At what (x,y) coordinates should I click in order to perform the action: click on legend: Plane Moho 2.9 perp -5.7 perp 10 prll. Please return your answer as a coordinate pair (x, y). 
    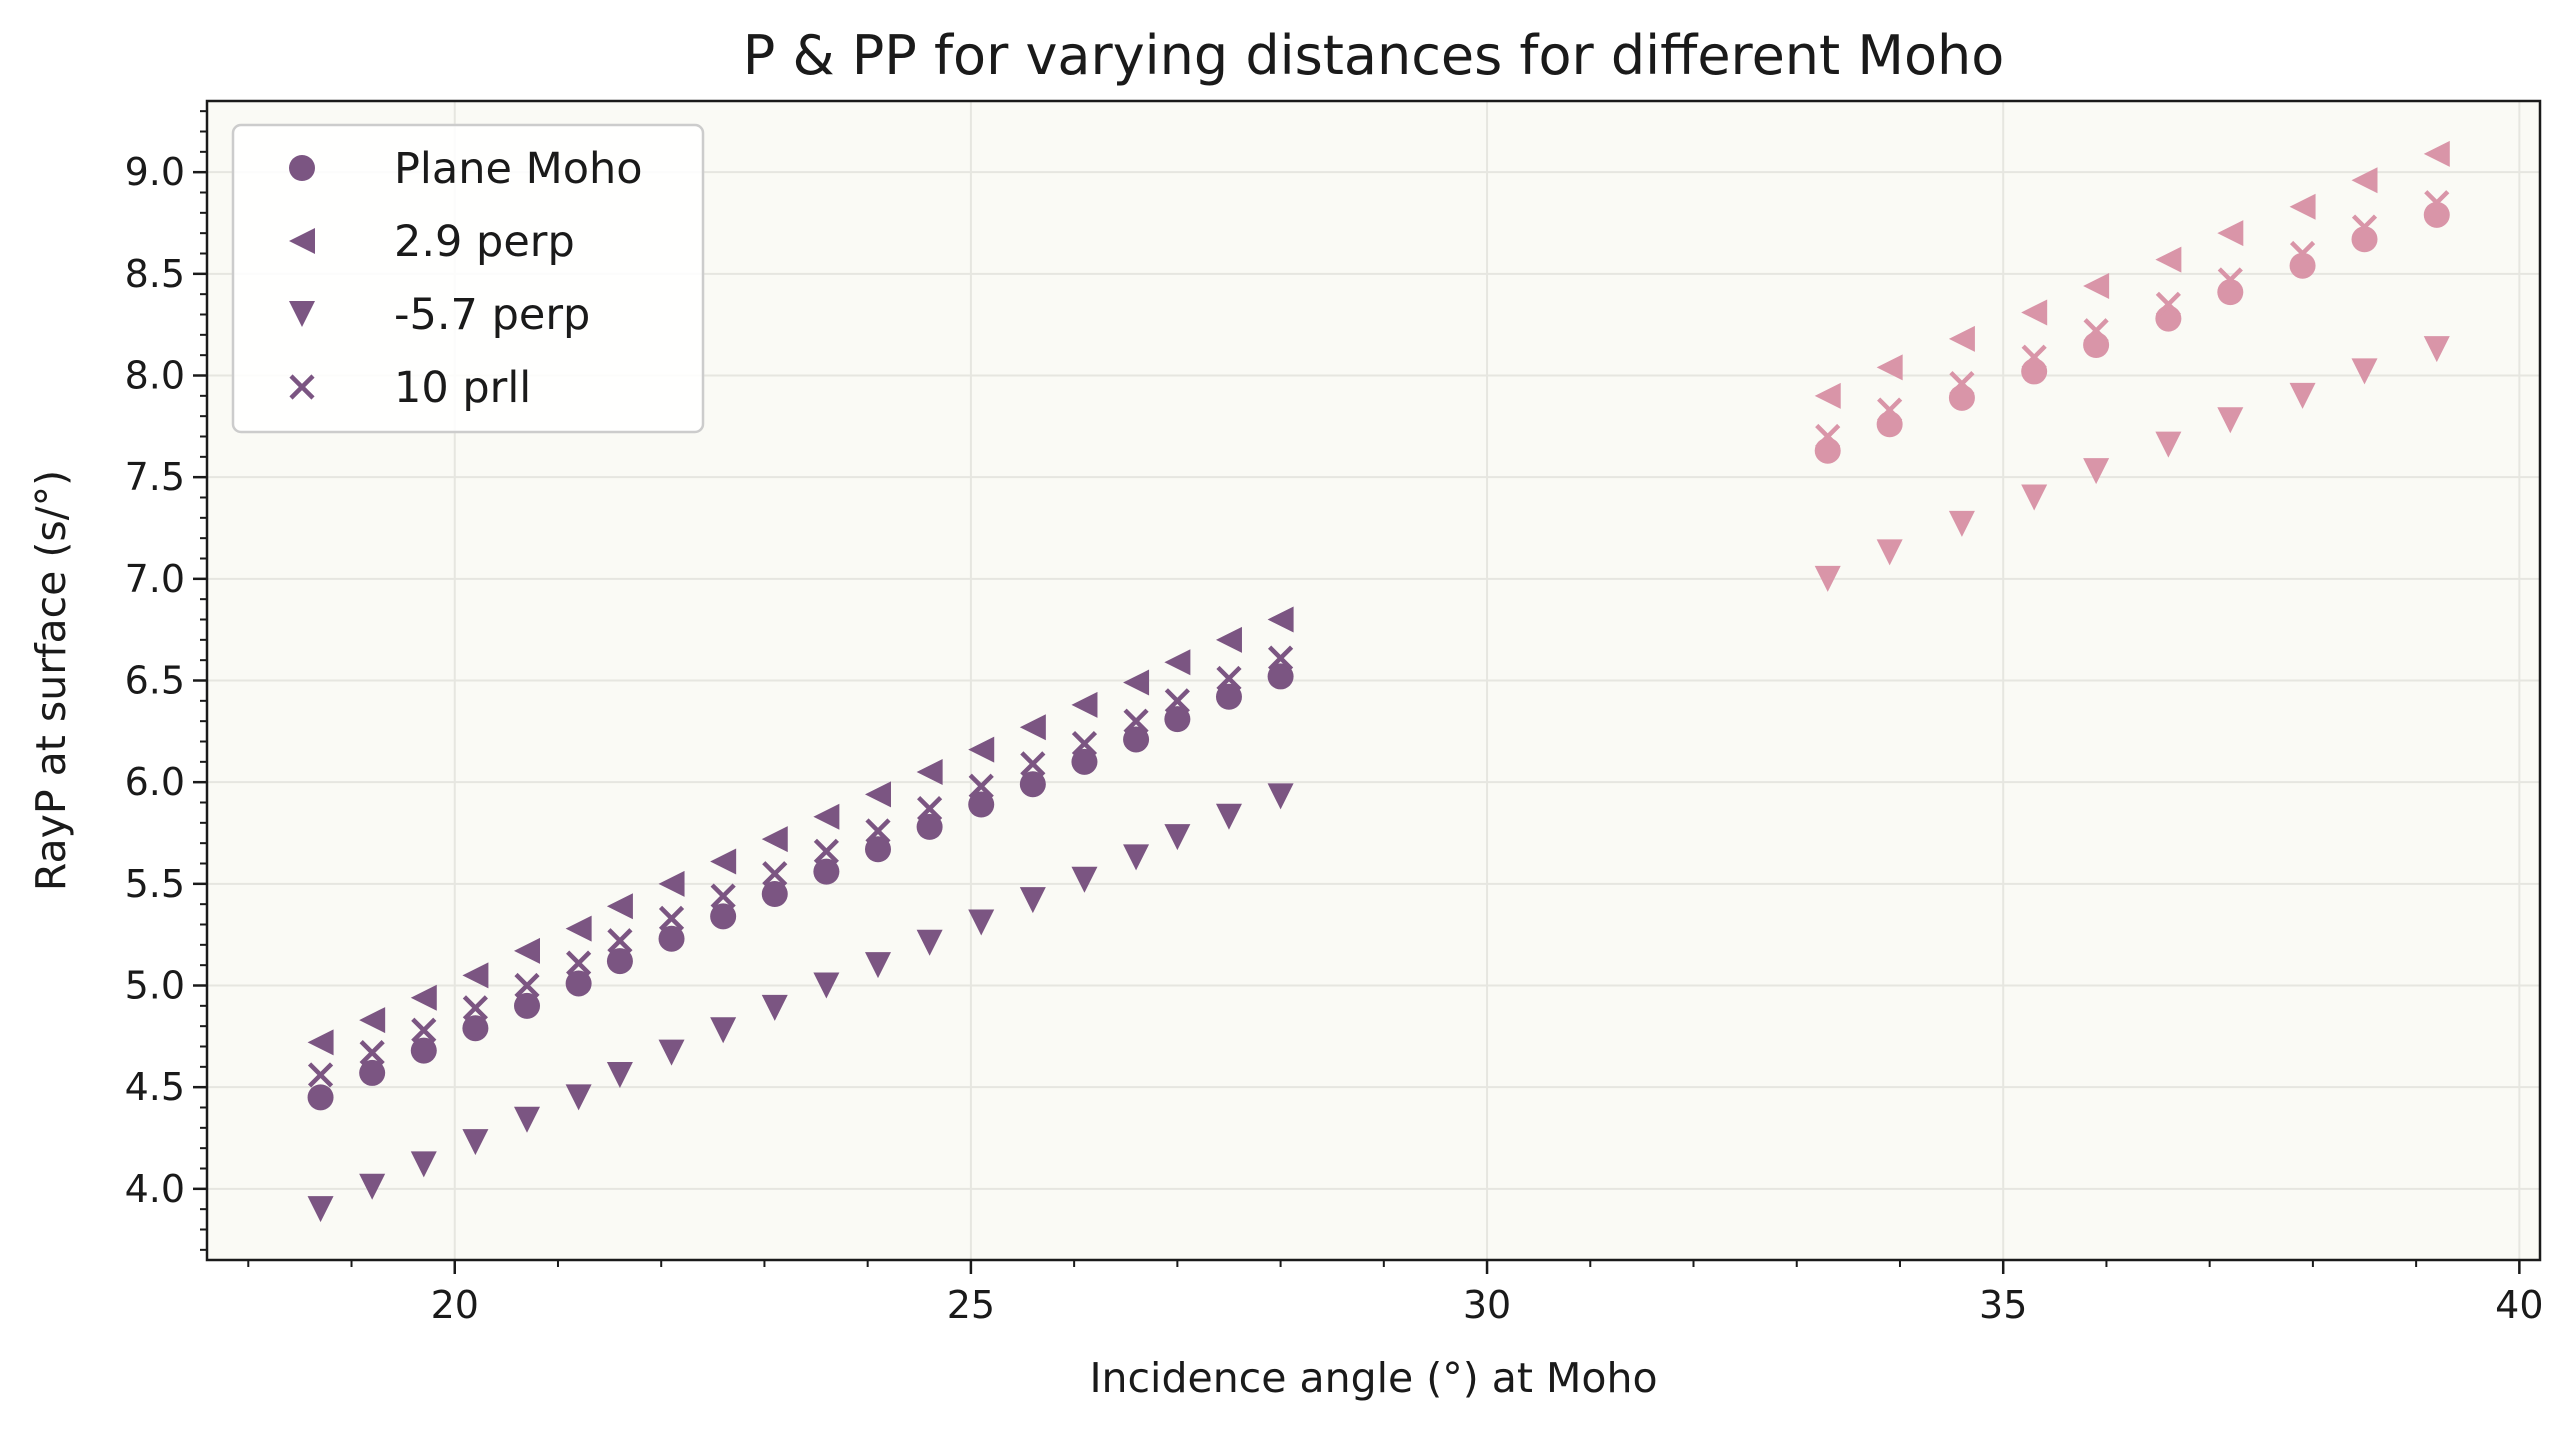
    Looking at the image, I should click on (468, 278).